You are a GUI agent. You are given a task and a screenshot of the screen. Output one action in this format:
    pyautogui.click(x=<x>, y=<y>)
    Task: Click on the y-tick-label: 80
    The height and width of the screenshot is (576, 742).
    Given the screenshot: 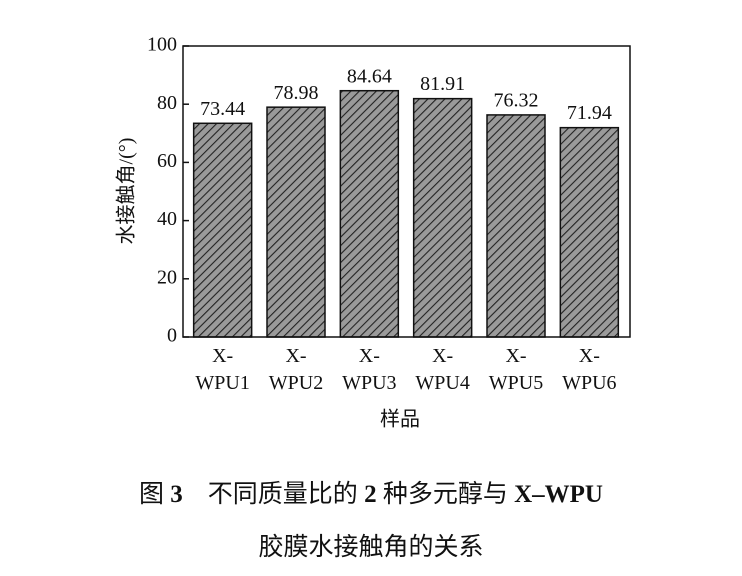 What is the action you would take?
    pyautogui.click(x=167, y=103)
    